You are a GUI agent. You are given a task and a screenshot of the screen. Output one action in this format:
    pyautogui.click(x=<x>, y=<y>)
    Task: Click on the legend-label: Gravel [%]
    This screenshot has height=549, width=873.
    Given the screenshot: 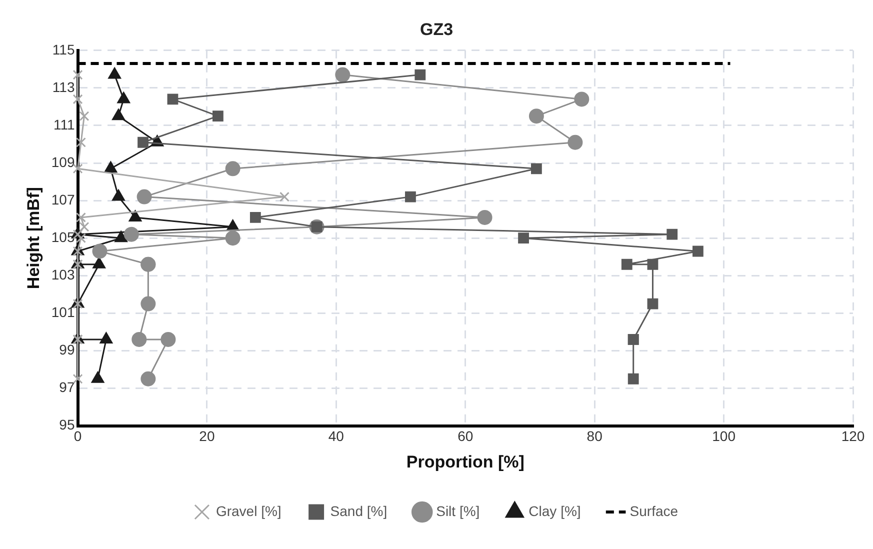 What is the action you would take?
    pyautogui.click(x=249, y=510)
    